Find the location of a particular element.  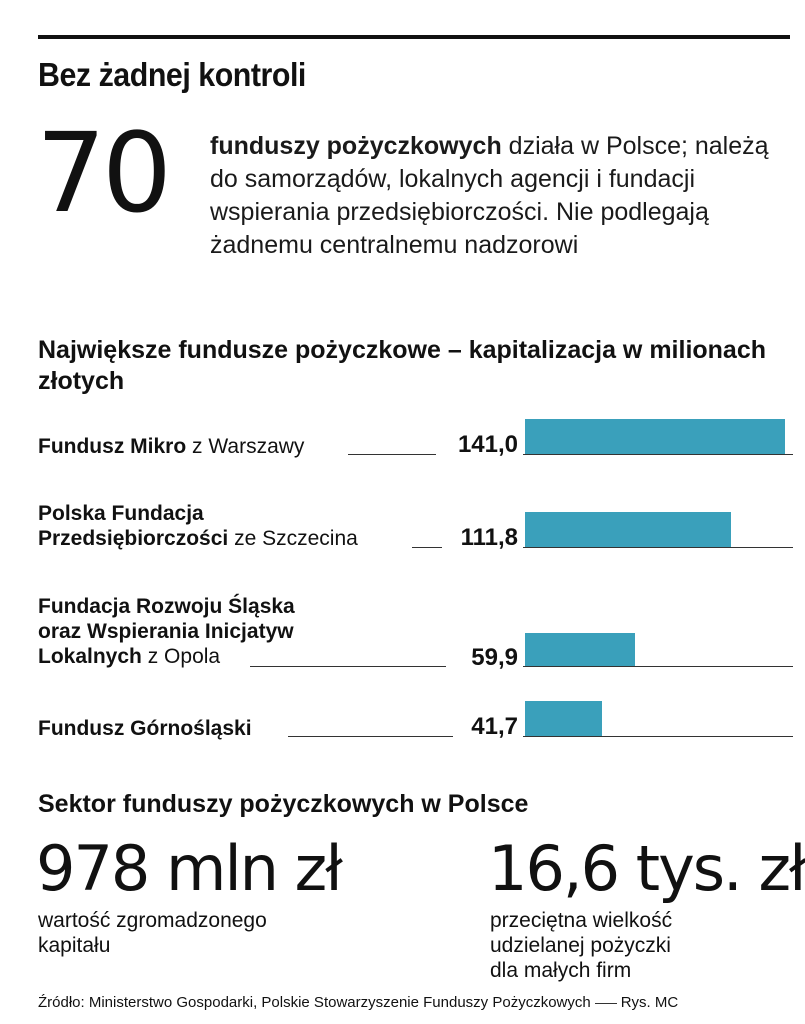

bar-label-2-line1: Polska Fundacja is located at coordinates (121, 513).